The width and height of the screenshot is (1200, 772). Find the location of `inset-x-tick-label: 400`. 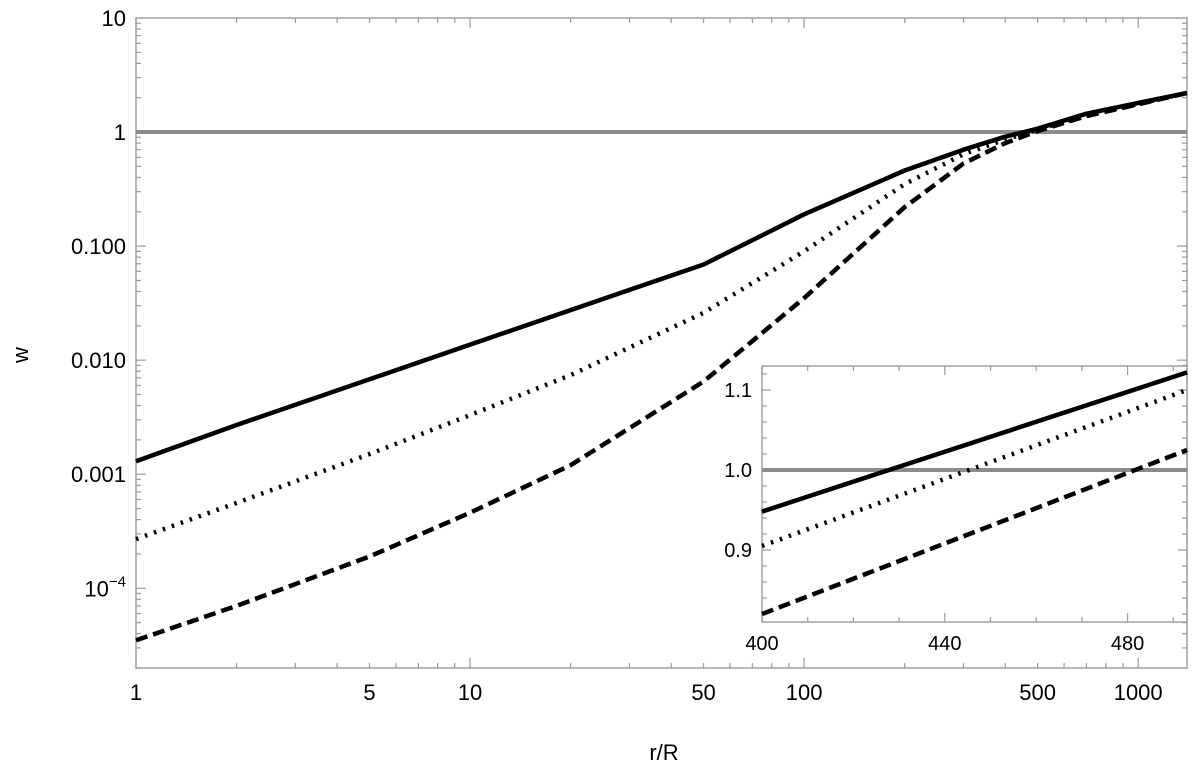

inset-x-tick-label: 400 is located at coordinates (761, 644).